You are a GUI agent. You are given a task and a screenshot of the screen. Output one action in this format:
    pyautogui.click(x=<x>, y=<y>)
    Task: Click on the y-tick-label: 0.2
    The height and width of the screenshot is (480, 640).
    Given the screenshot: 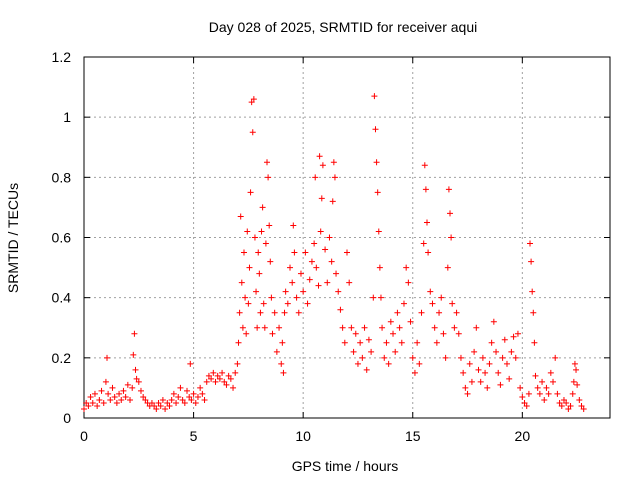 What is the action you would take?
    pyautogui.click(x=62, y=358)
    